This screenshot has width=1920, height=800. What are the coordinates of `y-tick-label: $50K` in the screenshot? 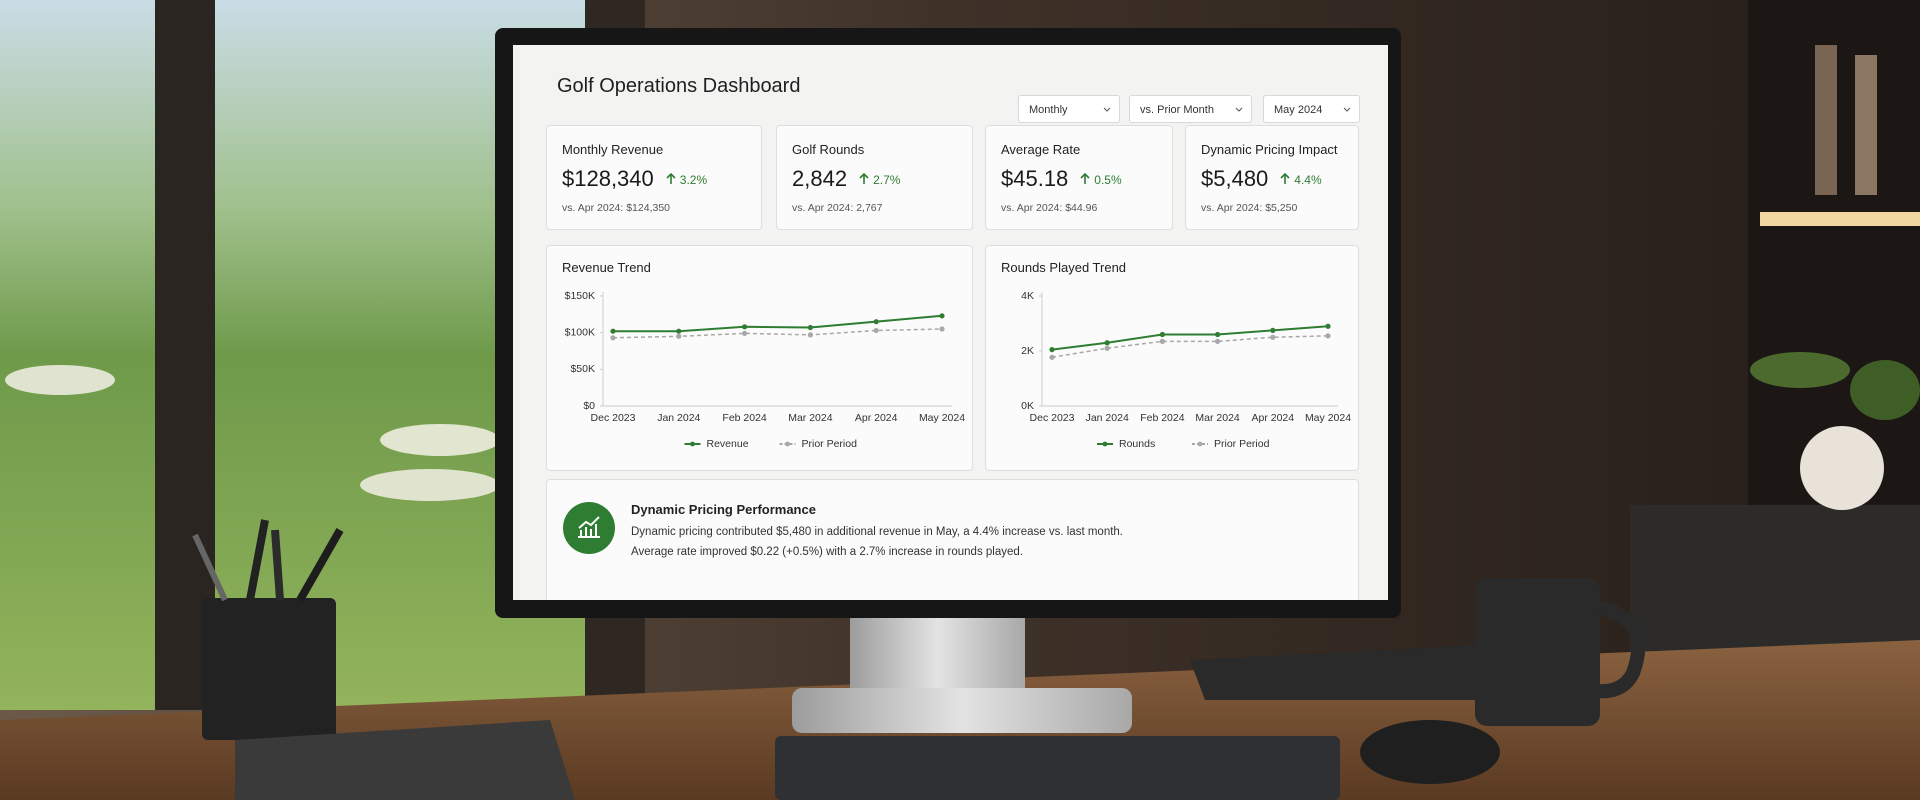 It's located at (582, 369).